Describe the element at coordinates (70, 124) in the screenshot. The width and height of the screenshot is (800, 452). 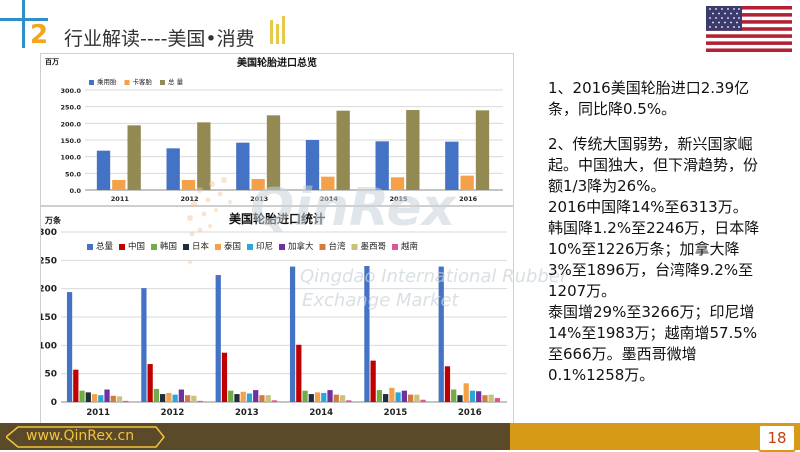
I see `y-tick-label: 200.0` at that location.